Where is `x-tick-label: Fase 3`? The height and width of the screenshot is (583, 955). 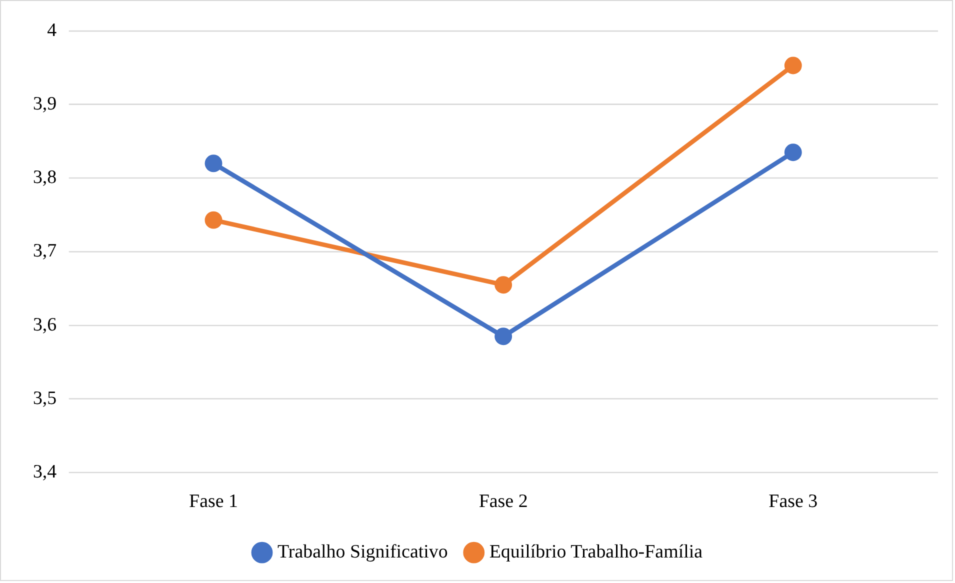 x-tick-label: Fase 3 is located at coordinates (793, 501).